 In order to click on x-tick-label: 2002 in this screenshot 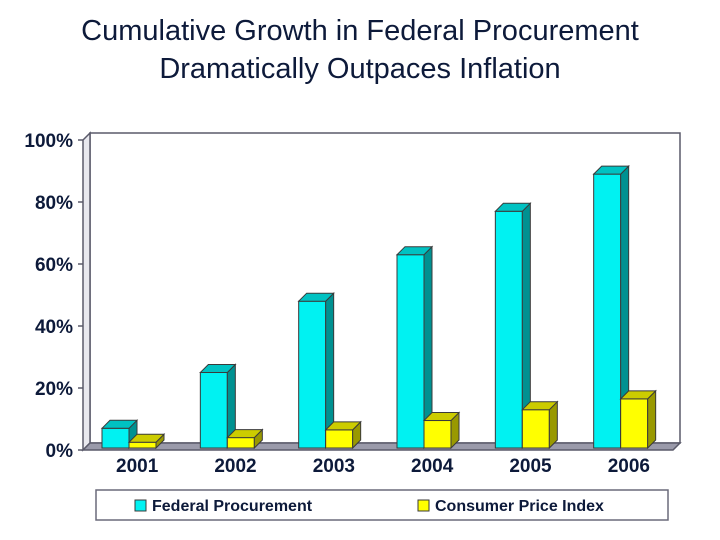, I will do `click(235, 466)`.